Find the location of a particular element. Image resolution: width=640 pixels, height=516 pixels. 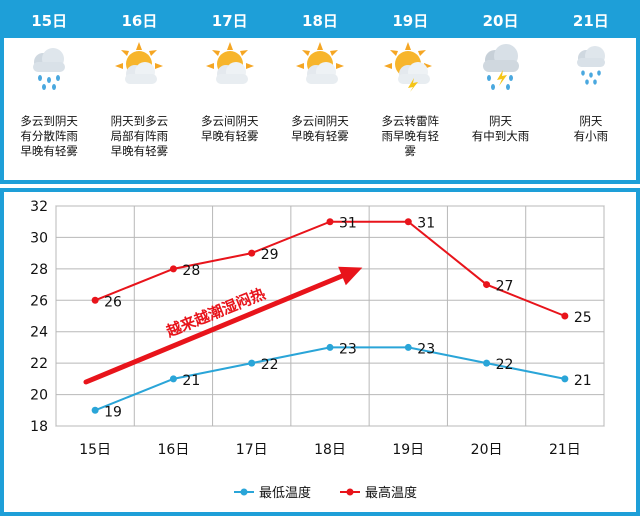

forecast-desc: 阴天 有小雨 is located at coordinates (591, 128).